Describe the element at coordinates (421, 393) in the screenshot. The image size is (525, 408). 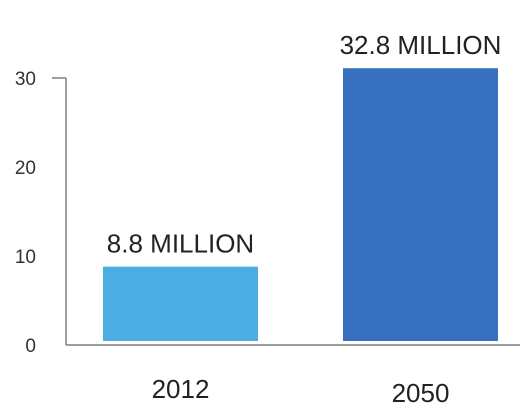
I see `x-tick-label-2050: 2050` at that location.